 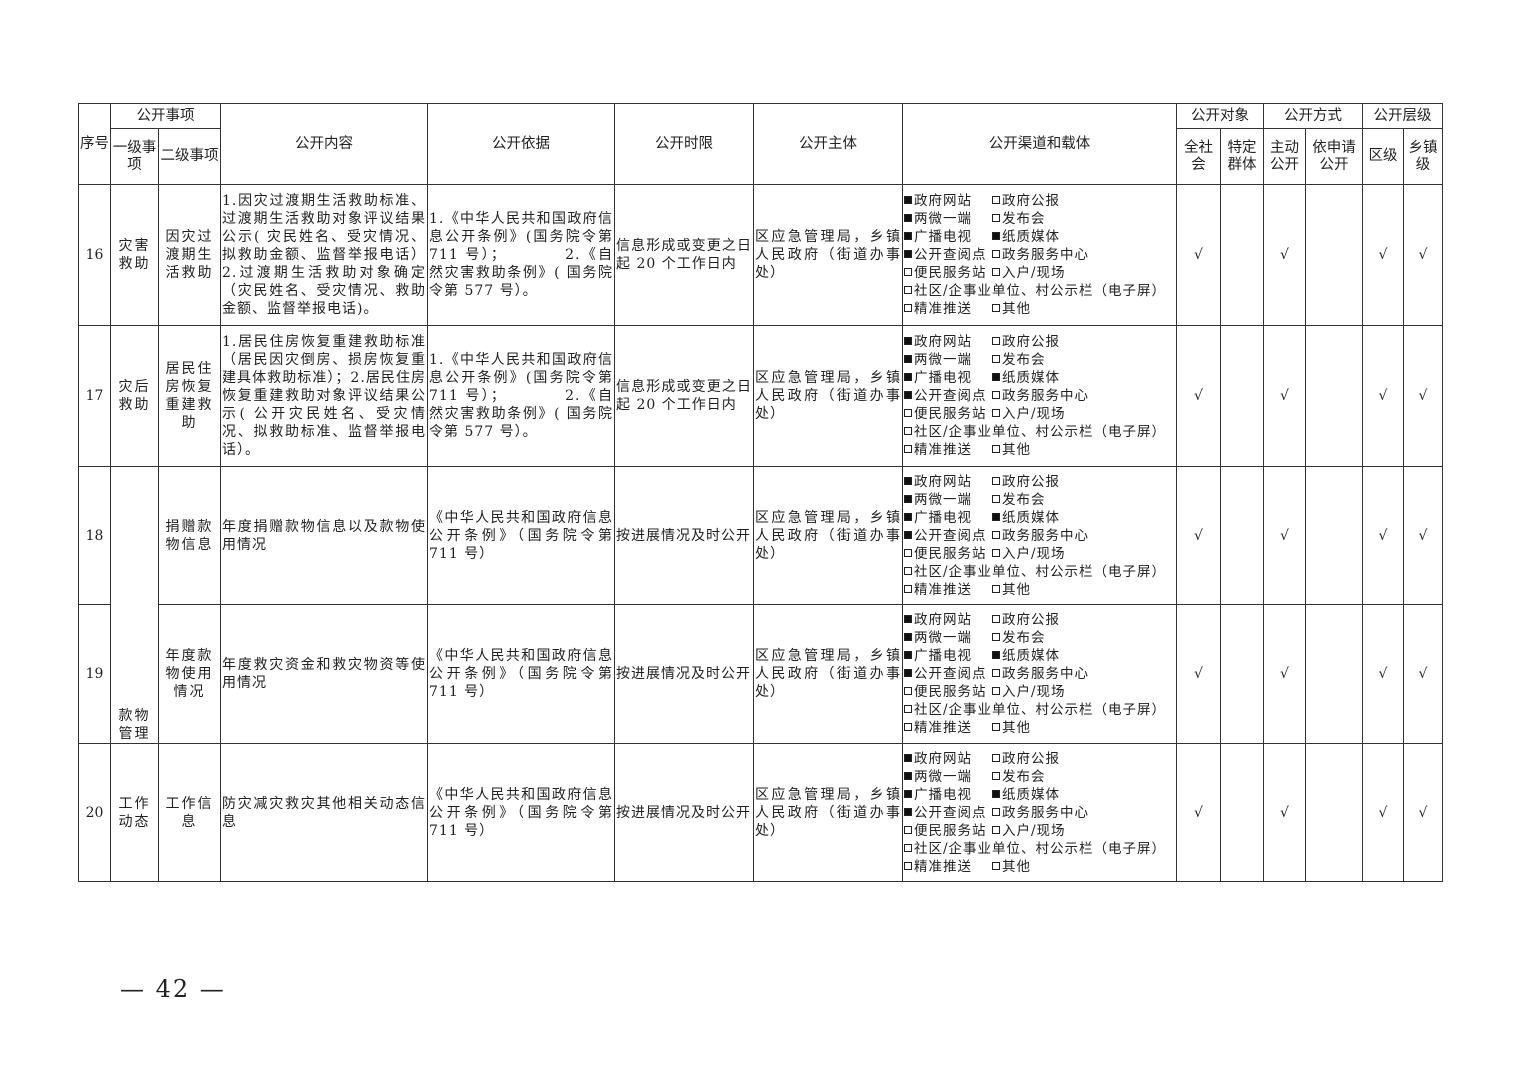 What do you see at coordinates (1198, 156) in the screenshot?
I see `header-target-all: 全社会` at bounding box center [1198, 156].